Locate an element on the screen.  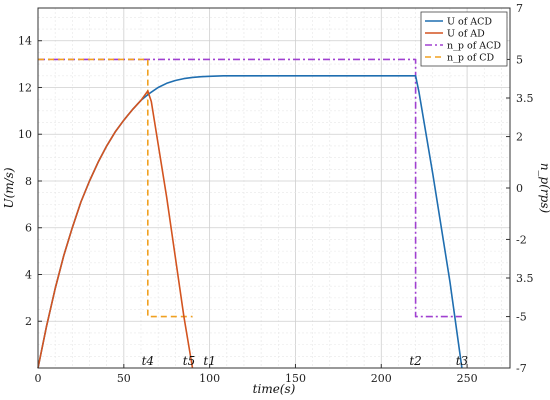
y-right-tick-label: 0 is located at coordinates (519, 188).